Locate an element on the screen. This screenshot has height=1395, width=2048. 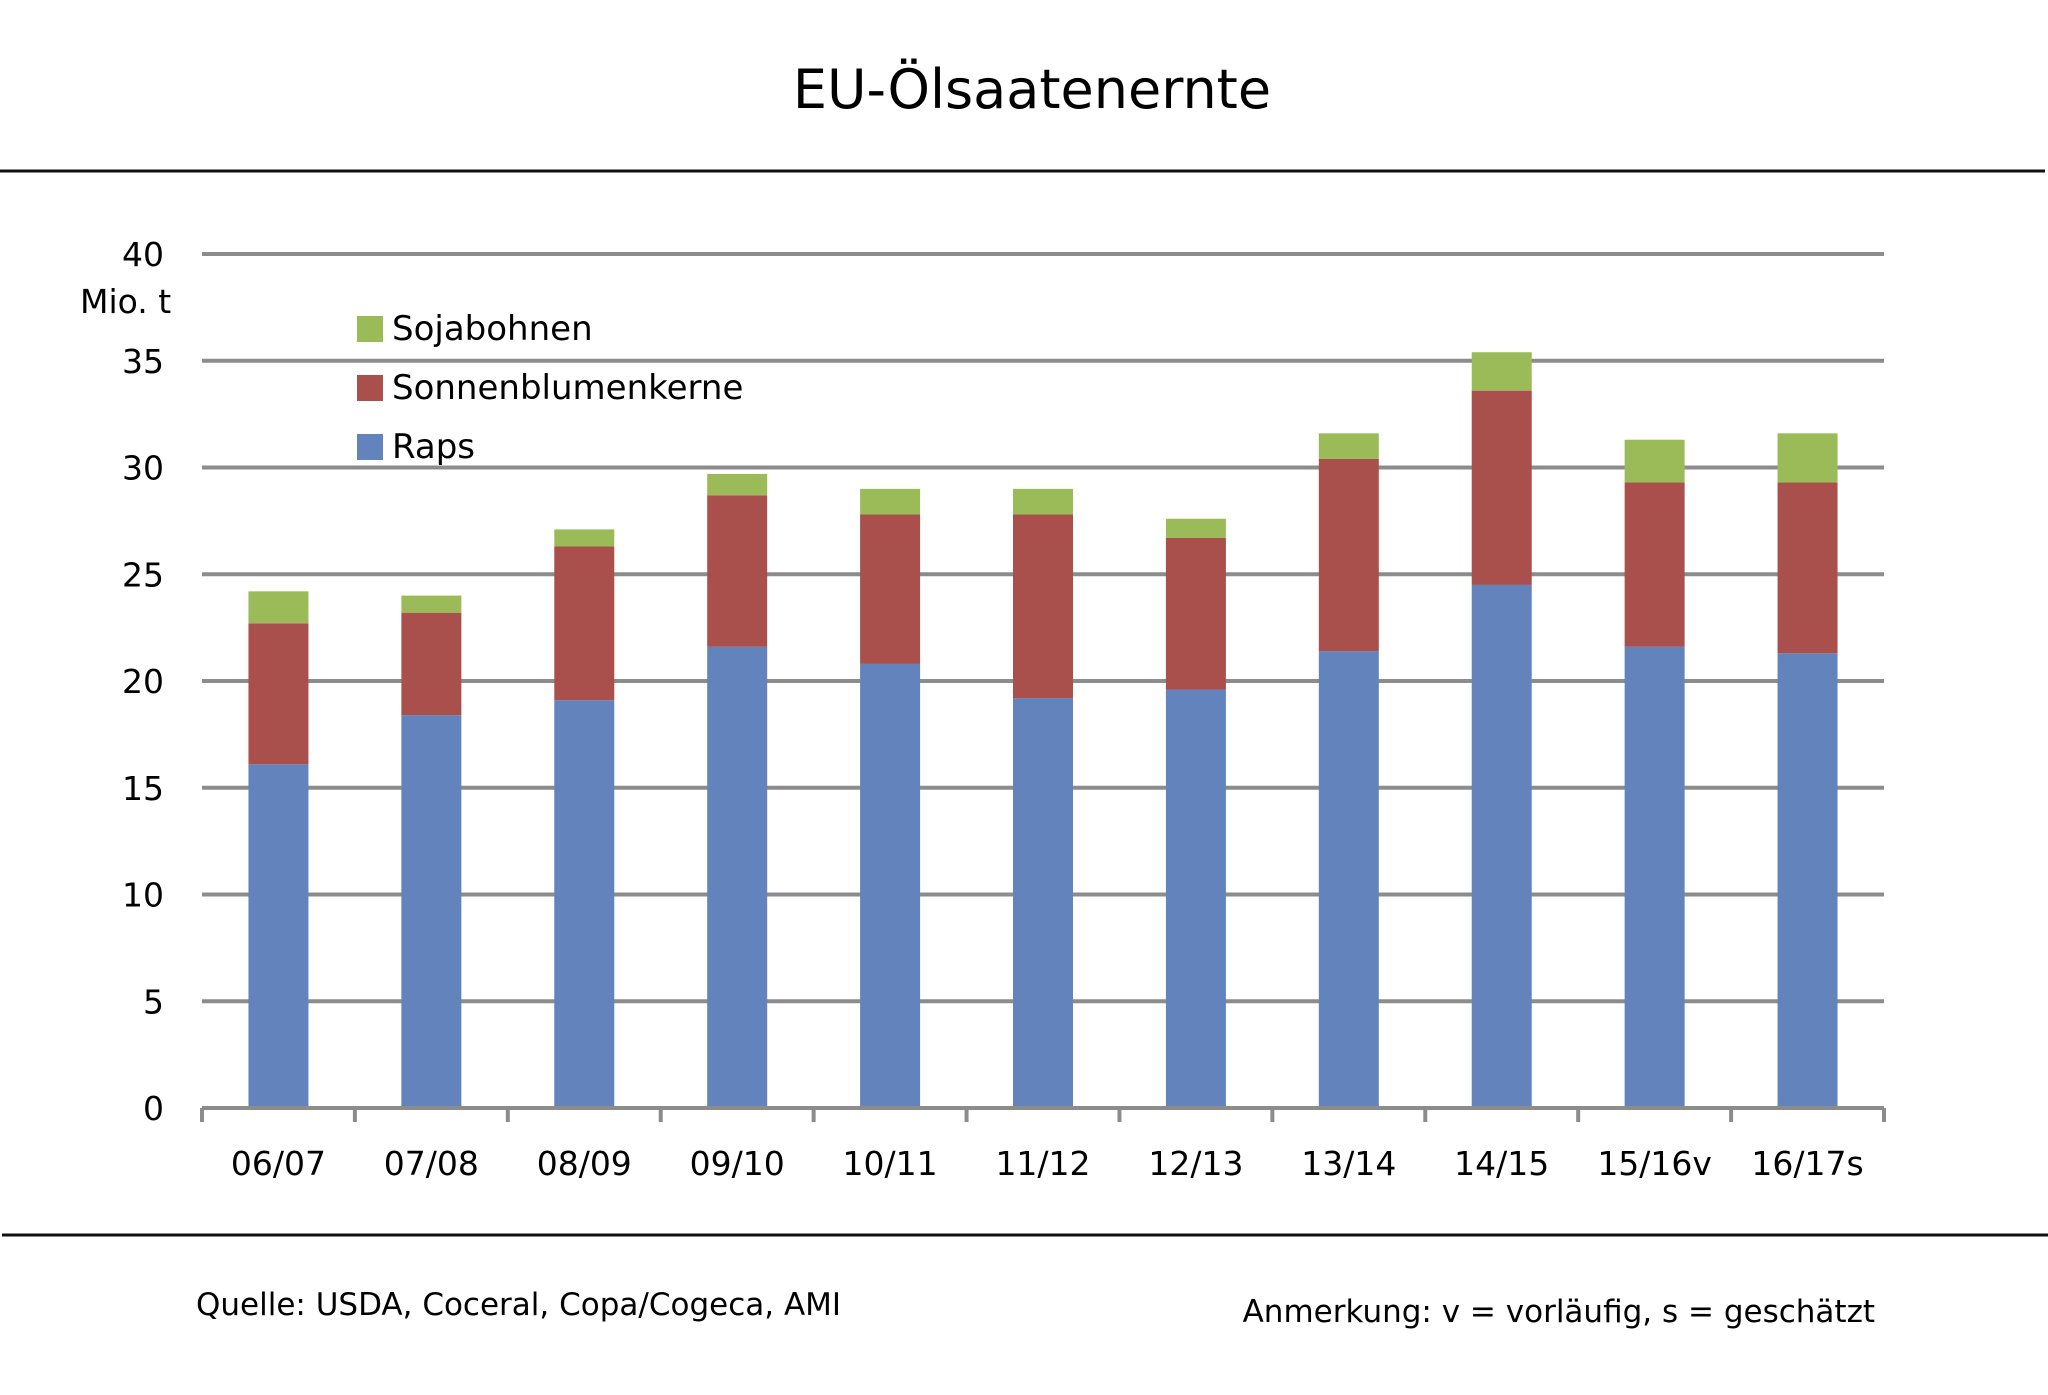
y-tick-label: 35 is located at coordinates (143, 361).